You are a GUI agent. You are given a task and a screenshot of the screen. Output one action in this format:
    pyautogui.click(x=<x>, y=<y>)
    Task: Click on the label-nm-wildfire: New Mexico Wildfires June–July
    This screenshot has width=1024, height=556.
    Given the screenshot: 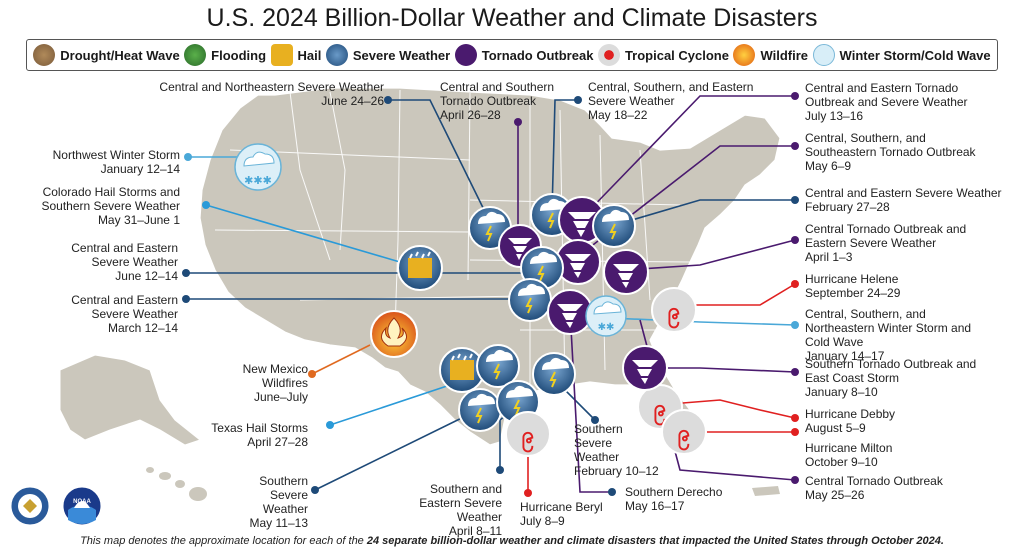 What is the action you would take?
    pyautogui.click(x=275, y=383)
    